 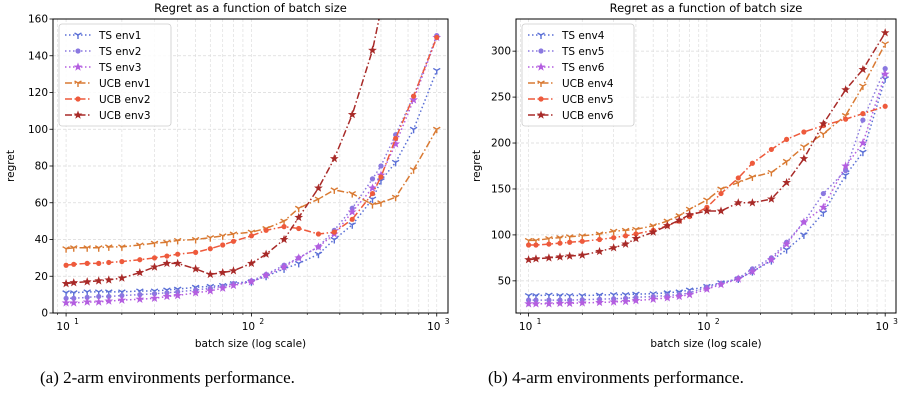 What do you see at coordinates (539, 321) in the screenshot?
I see `x-tick-exponent: 1` at bounding box center [539, 321].